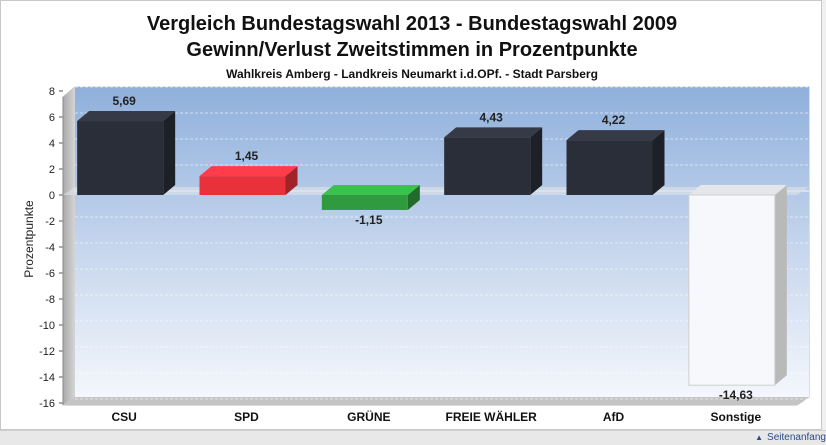 The width and height of the screenshot is (826, 445). I want to click on y-tick-label: 4, so click(52, 144).